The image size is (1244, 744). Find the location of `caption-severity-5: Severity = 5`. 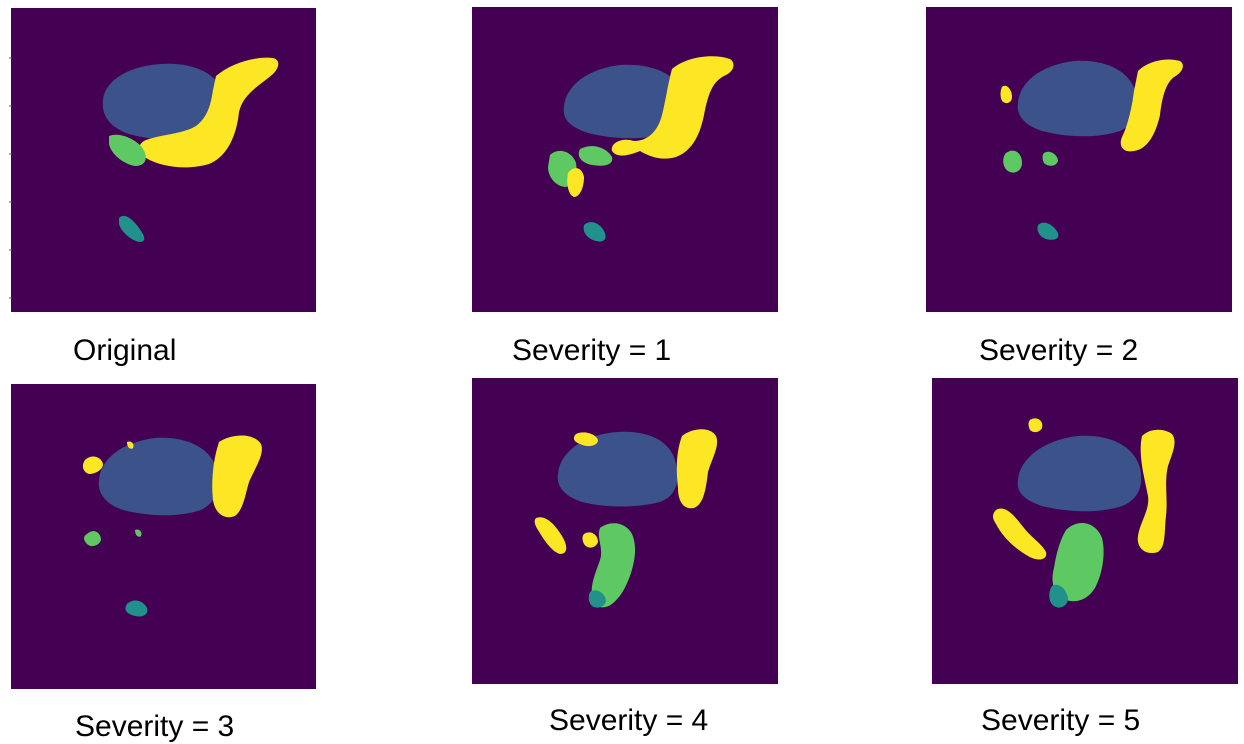

caption-severity-5: Severity = 5 is located at coordinates (1061, 720).